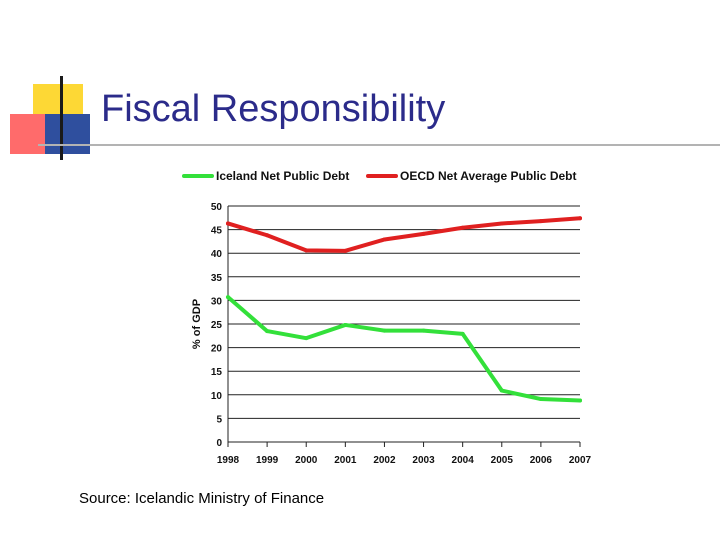 This screenshot has width=720, height=540. What do you see at coordinates (282, 176) in the screenshot?
I see `legend-label: Iceland Net Public Debt` at bounding box center [282, 176].